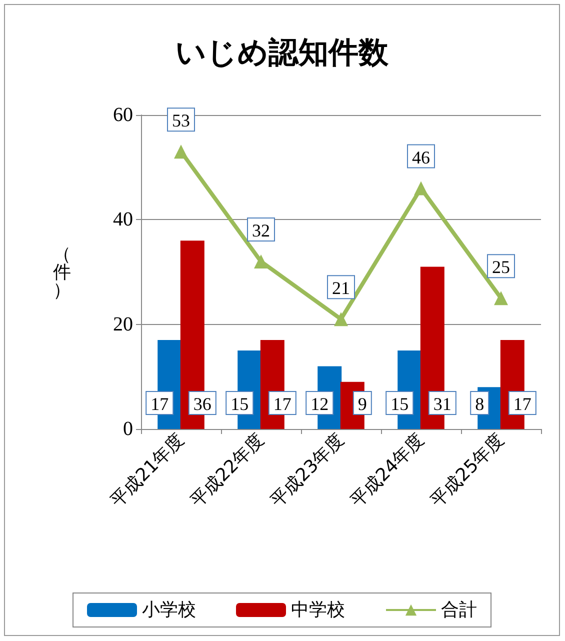 The width and height of the screenshot is (565, 641). I want to click on chart-title: いじめ認知件数, so click(283, 53).